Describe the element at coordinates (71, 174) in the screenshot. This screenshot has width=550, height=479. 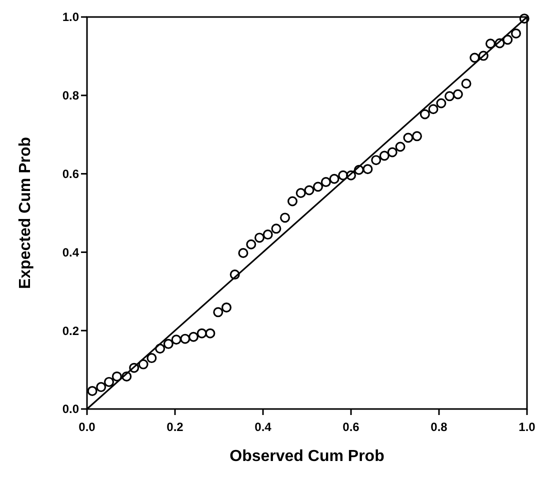
I see `y-tick-label: 0.6` at that location.